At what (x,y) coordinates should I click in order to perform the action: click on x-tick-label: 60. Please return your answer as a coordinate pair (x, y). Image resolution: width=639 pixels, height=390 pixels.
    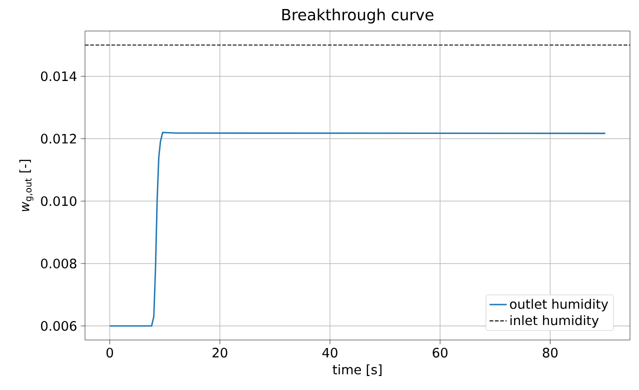
    Looking at the image, I should click on (440, 353).